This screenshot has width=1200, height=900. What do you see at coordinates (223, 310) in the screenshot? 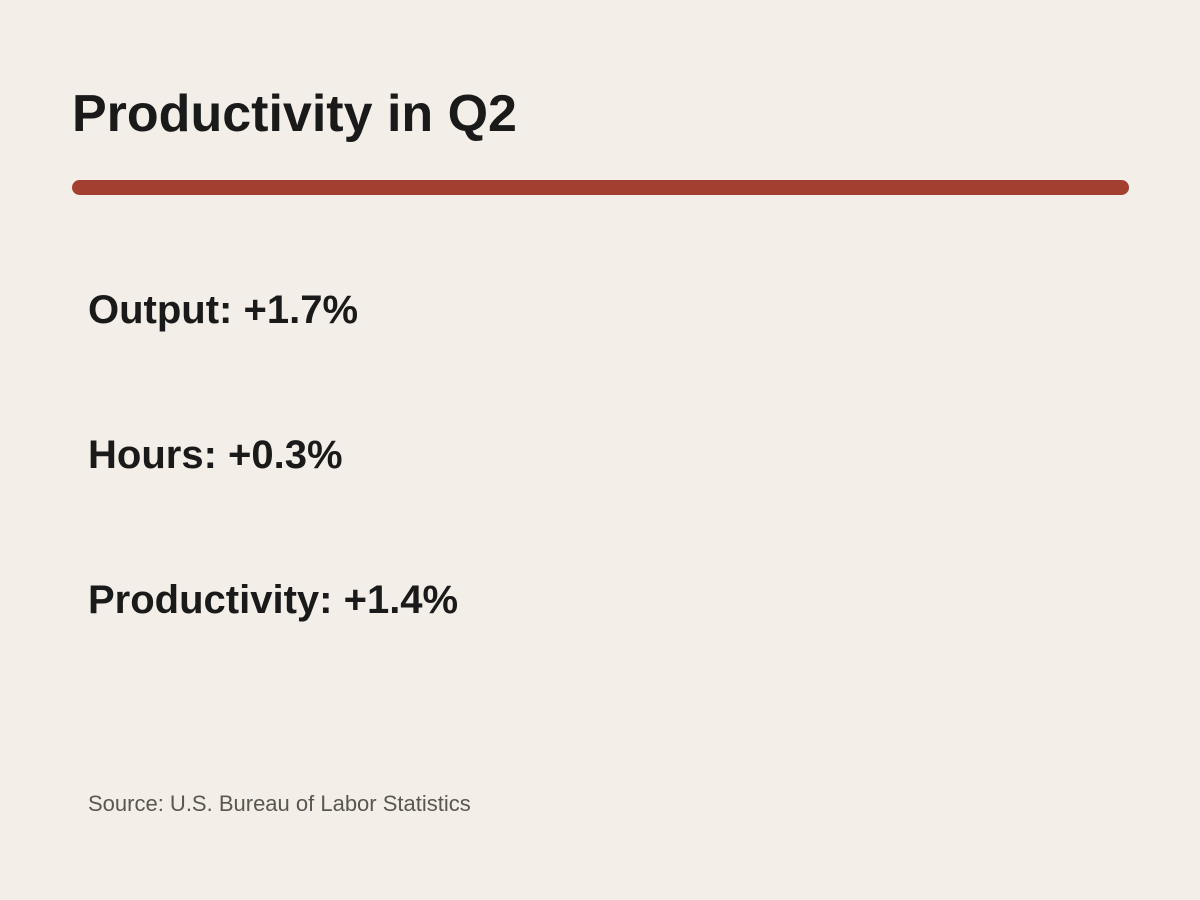
I see `stat-output: Output: +1.7%` at bounding box center [223, 310].